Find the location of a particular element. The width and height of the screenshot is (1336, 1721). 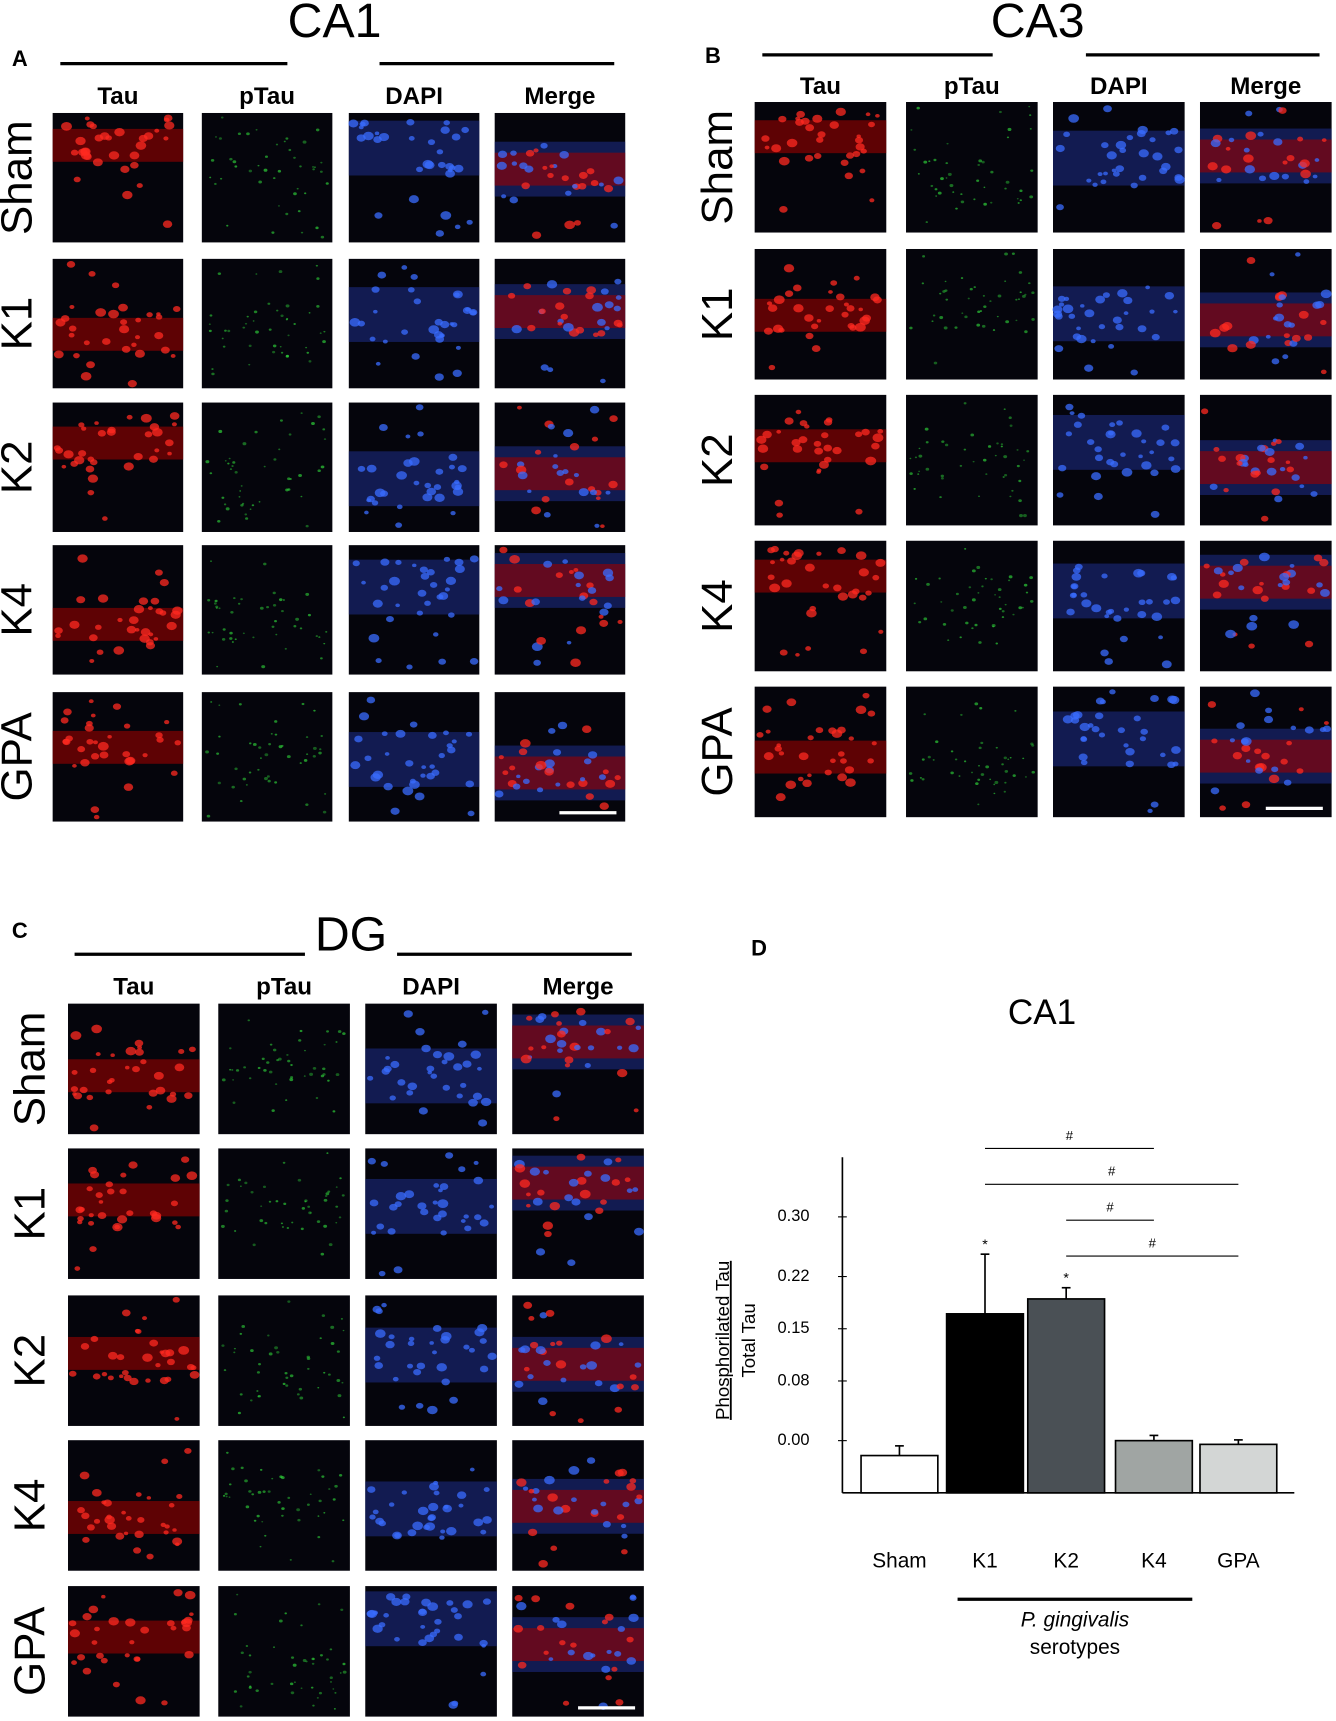

micrograph is located at coordinates (414, 757).